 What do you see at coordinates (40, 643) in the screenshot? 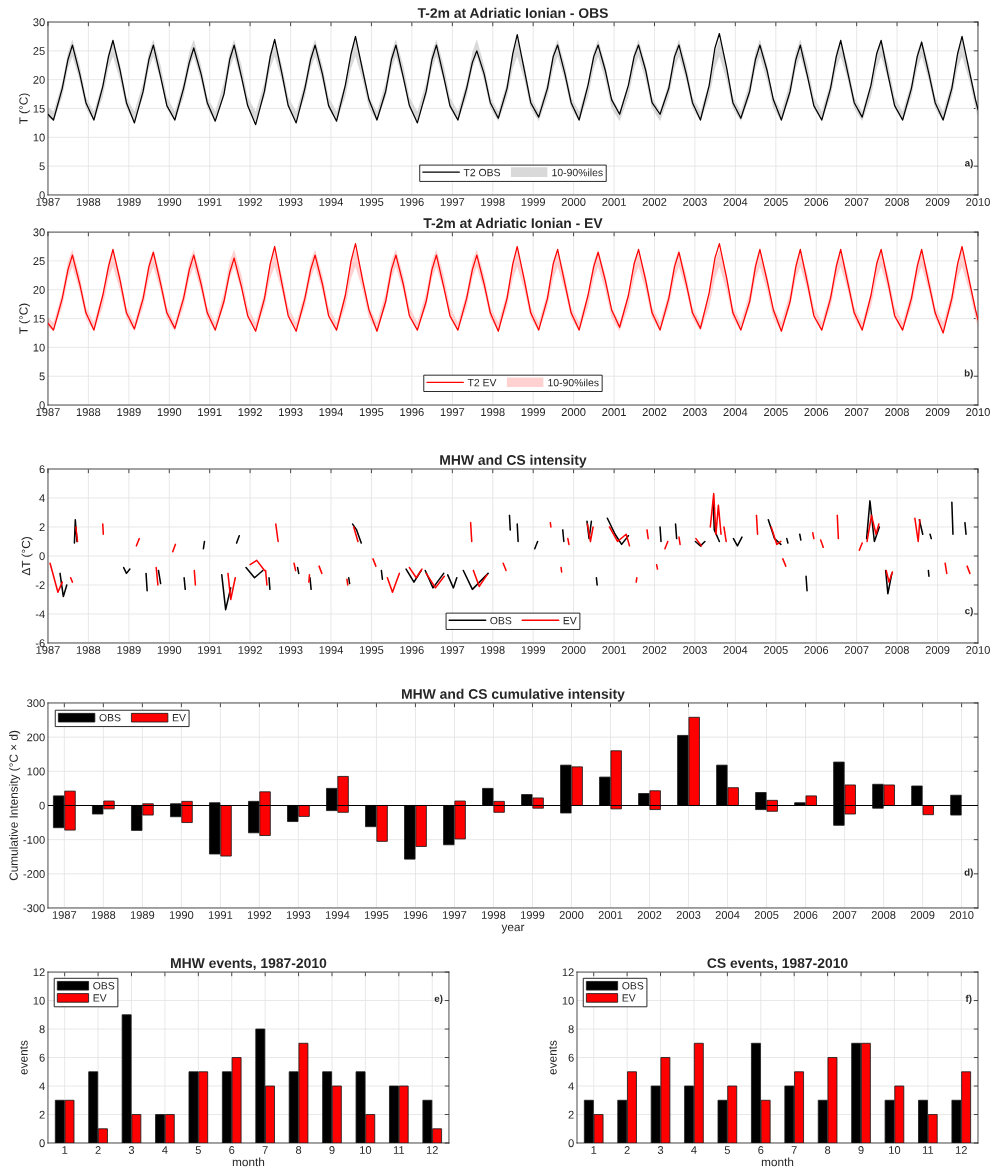
I see `y-tick-label: -6` at bounding box center [40, 643].